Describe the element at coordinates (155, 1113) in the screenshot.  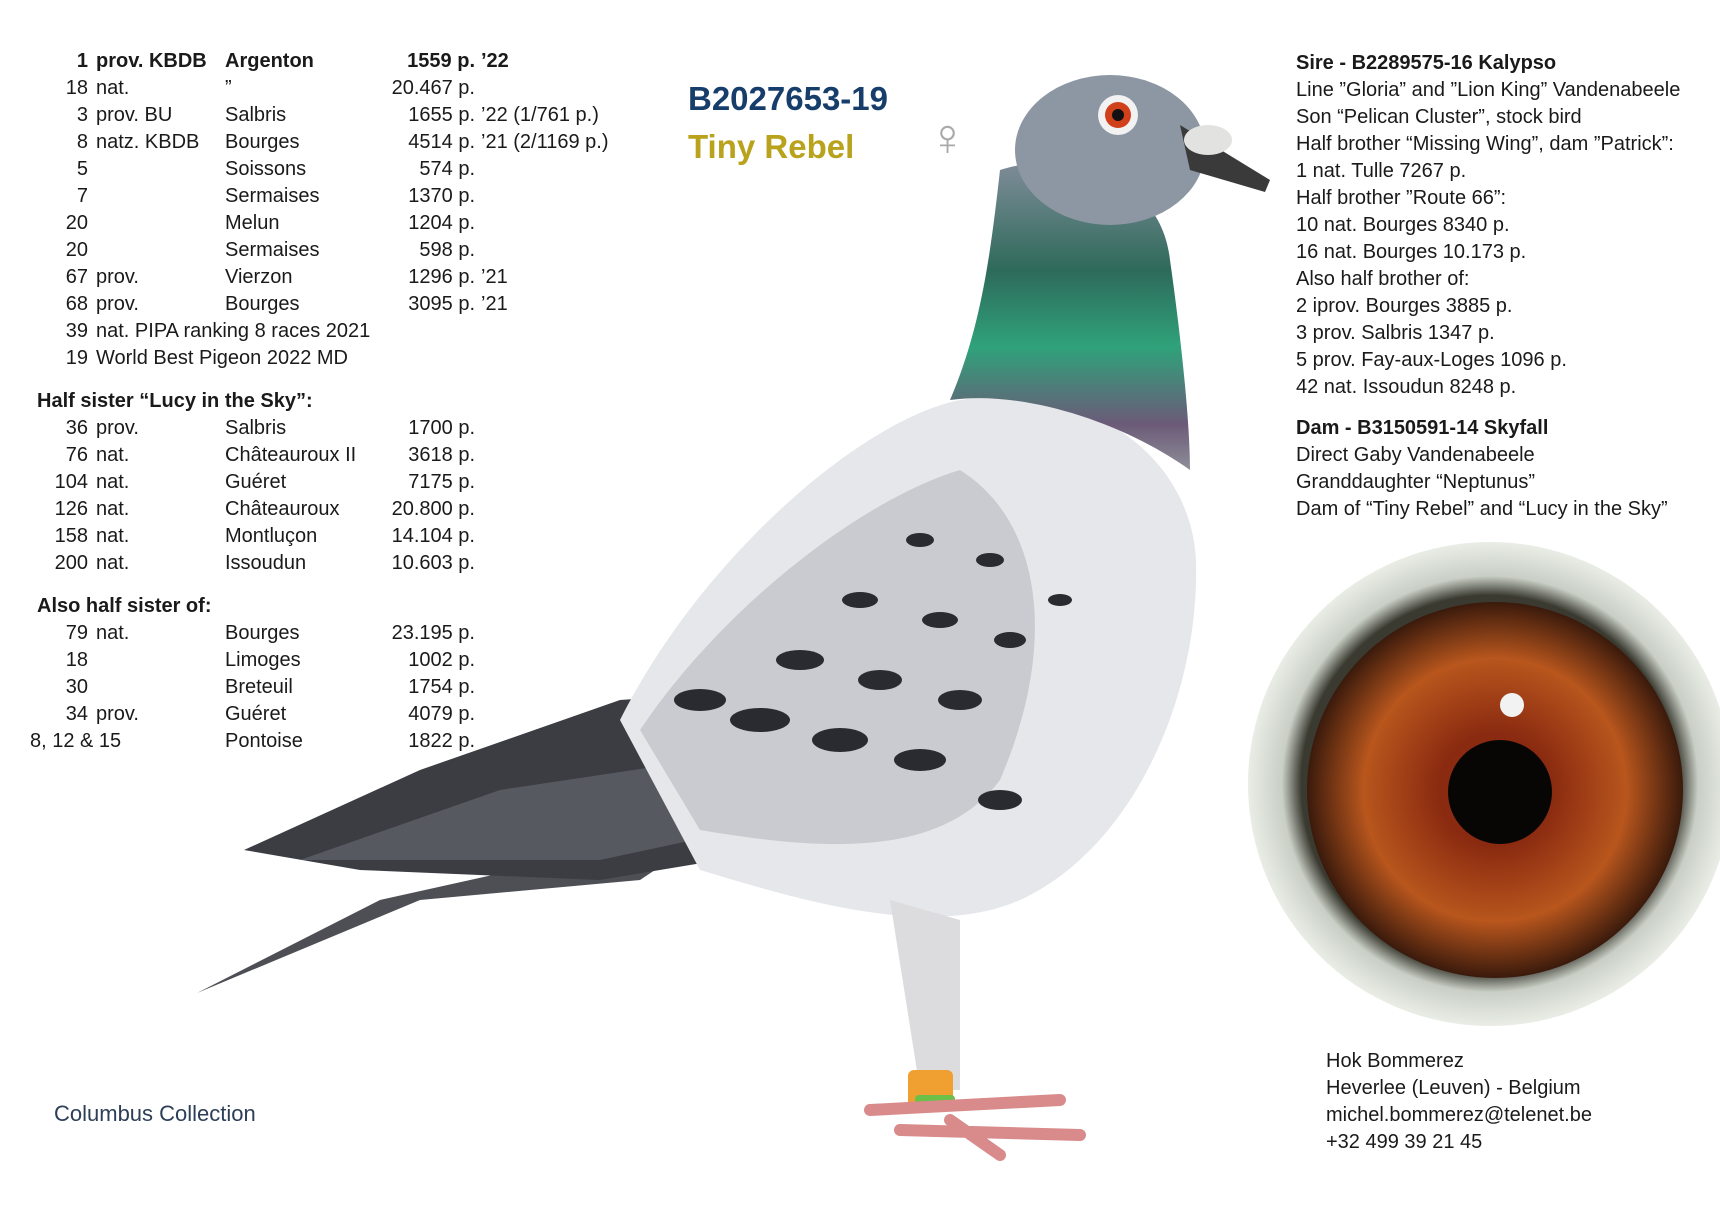
I see `brand-label: Columbus Collection` at that location.